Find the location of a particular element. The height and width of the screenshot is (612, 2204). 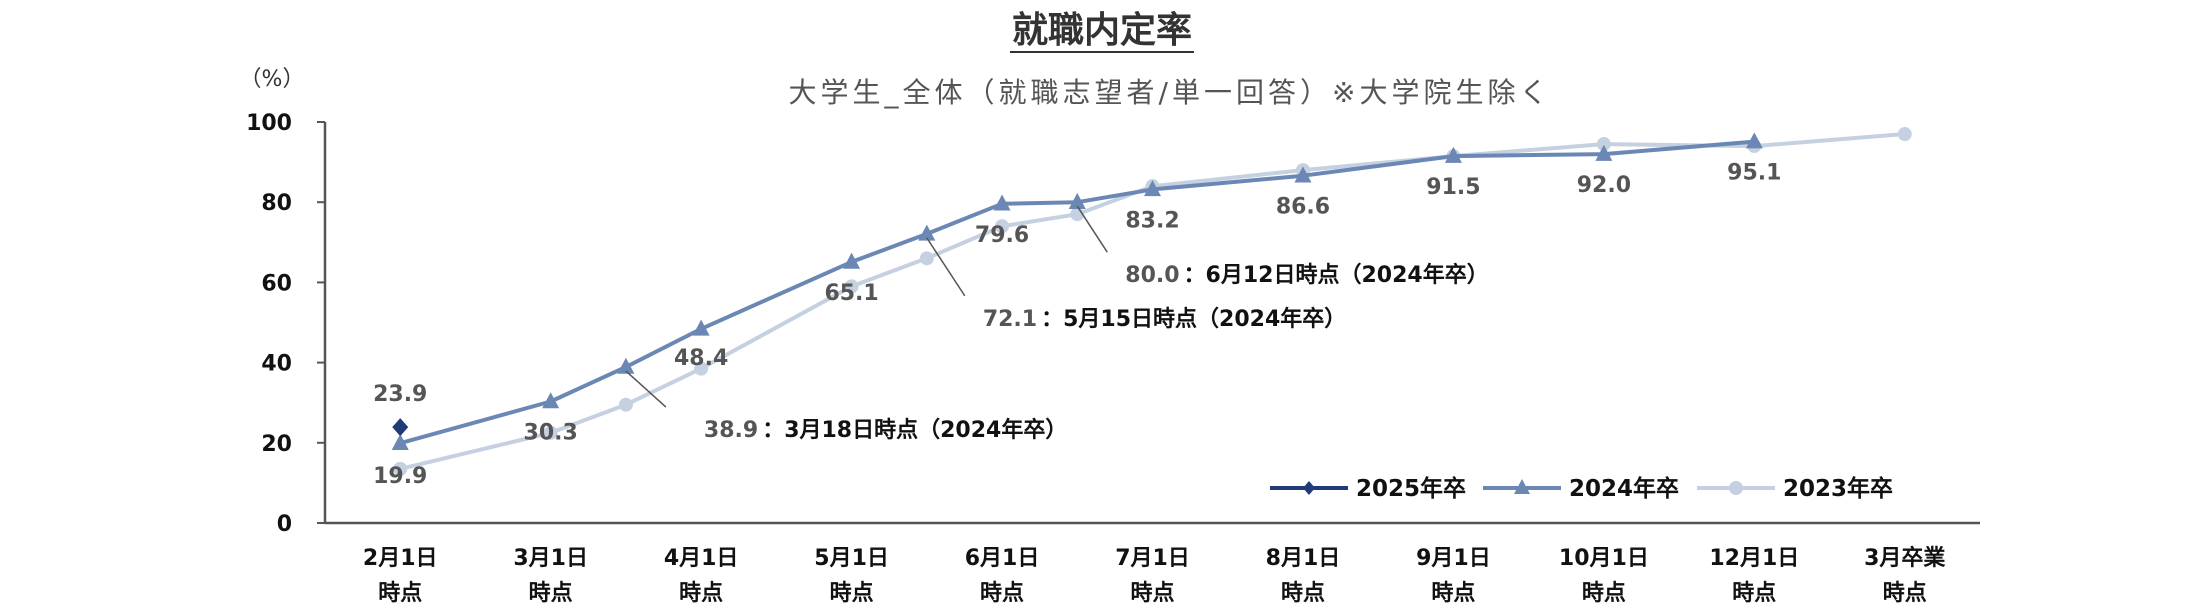

x-tick-label: 10月1日 is located at coordinates (1604, 558).